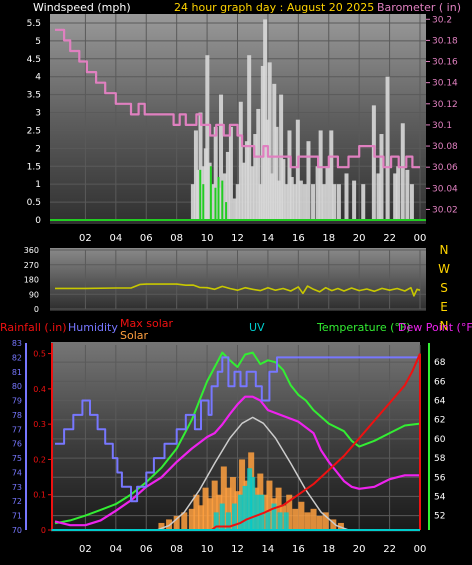  Describe the element at coordinates (82, 7) in the screenshot. I see `wind-axis-label: Windspeed (mph)` at that location.